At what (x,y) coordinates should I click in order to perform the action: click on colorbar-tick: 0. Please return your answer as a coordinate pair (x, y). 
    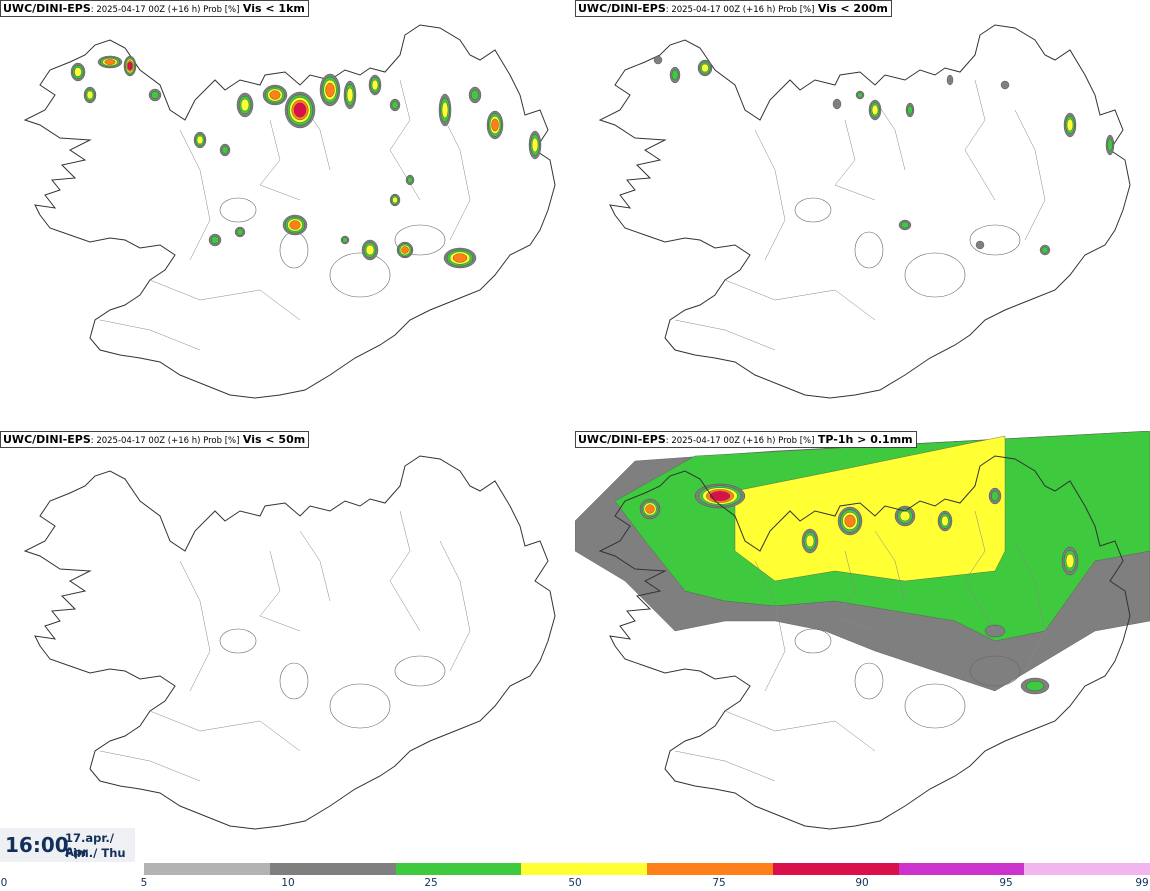
    Looking at the image, I should click on (4, 883).